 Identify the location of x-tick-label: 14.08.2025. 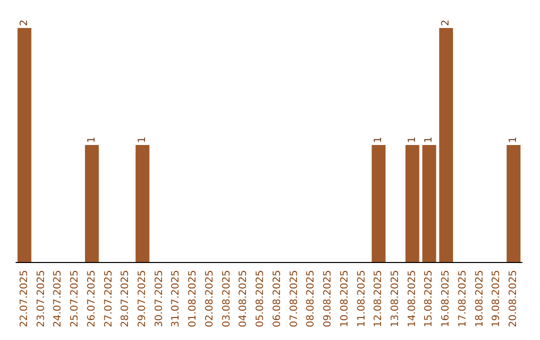
(412, 299).